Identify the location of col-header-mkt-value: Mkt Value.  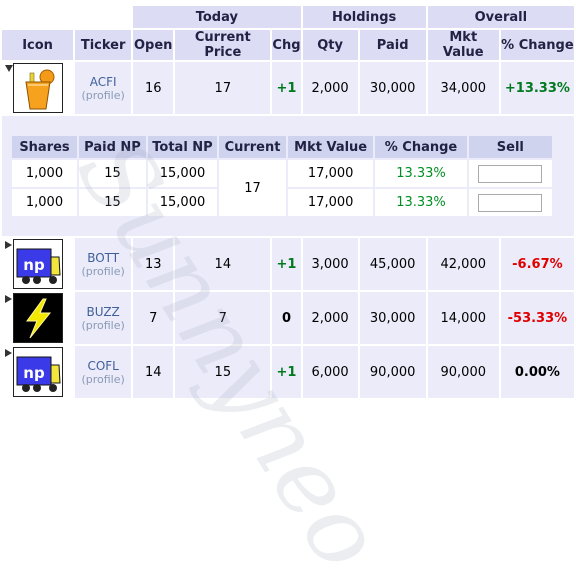
(463, 45).